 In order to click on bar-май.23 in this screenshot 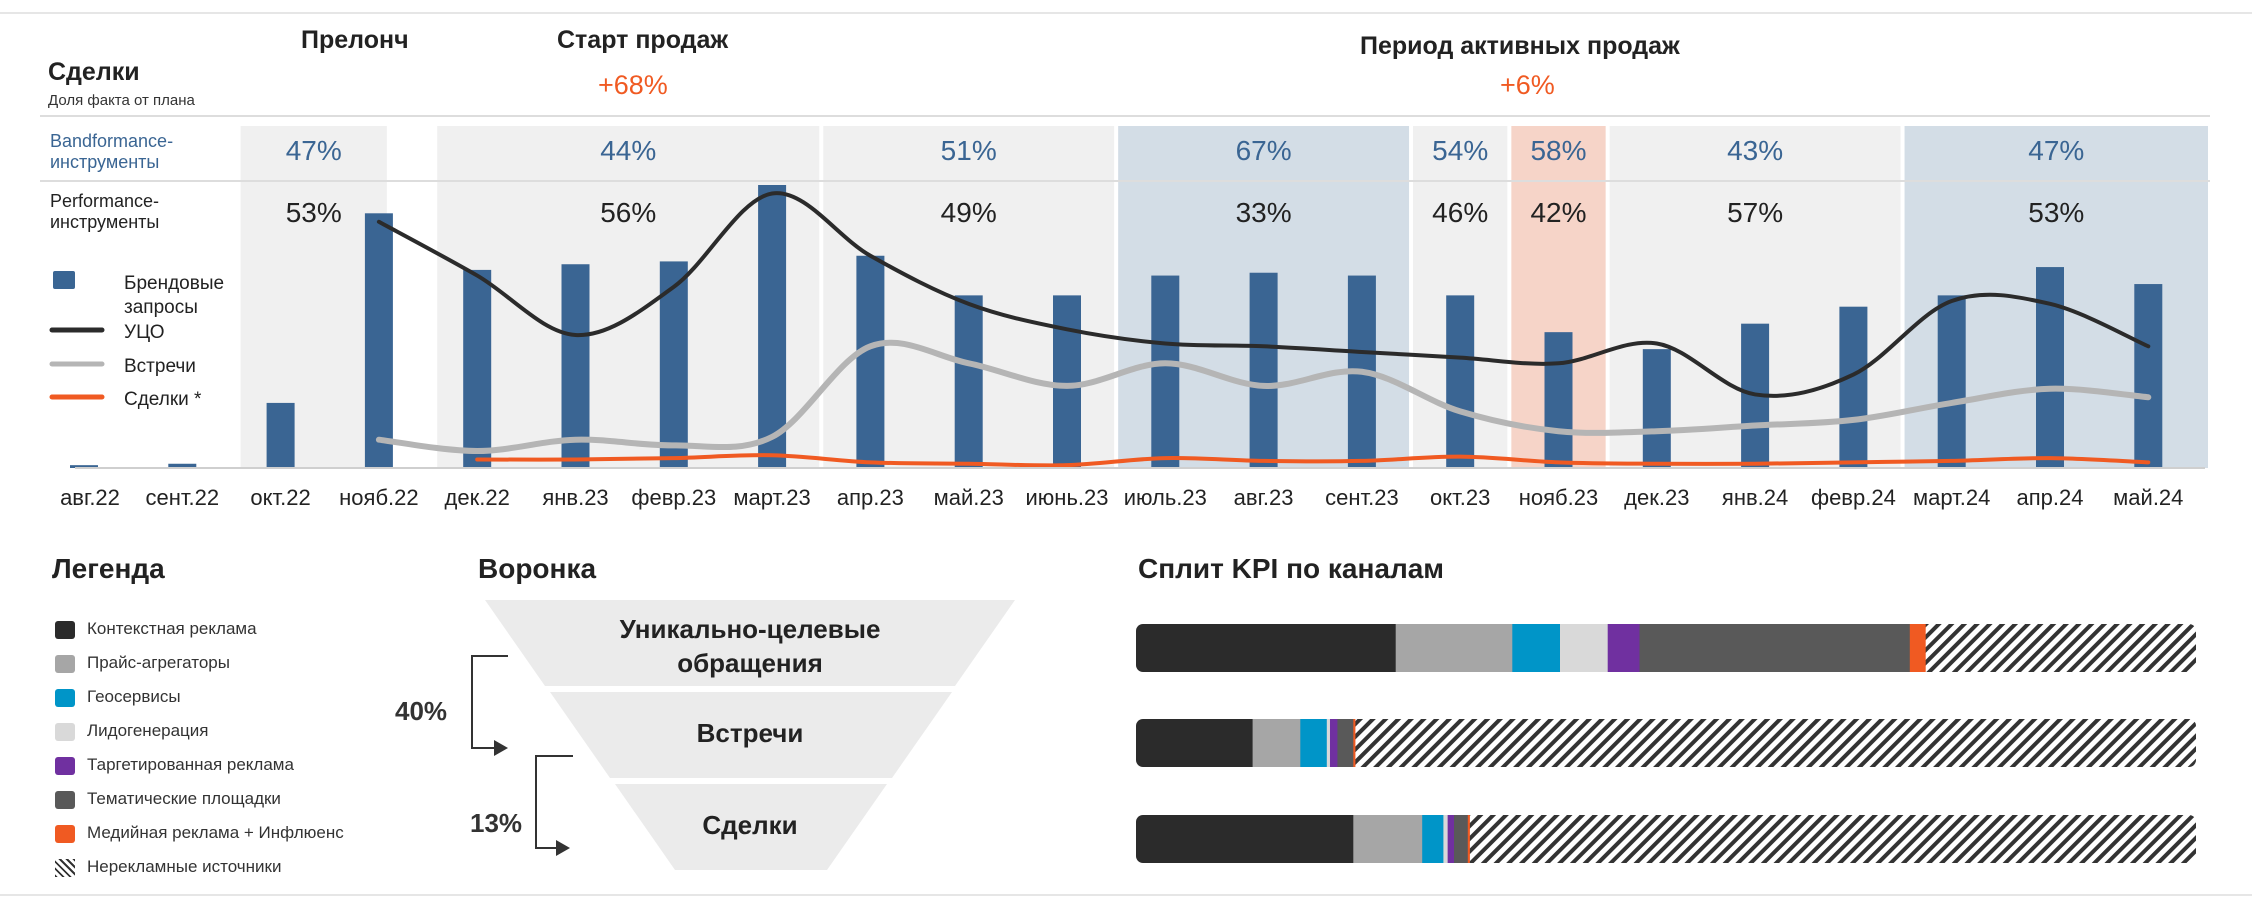, I will do `click(968, 381)`.